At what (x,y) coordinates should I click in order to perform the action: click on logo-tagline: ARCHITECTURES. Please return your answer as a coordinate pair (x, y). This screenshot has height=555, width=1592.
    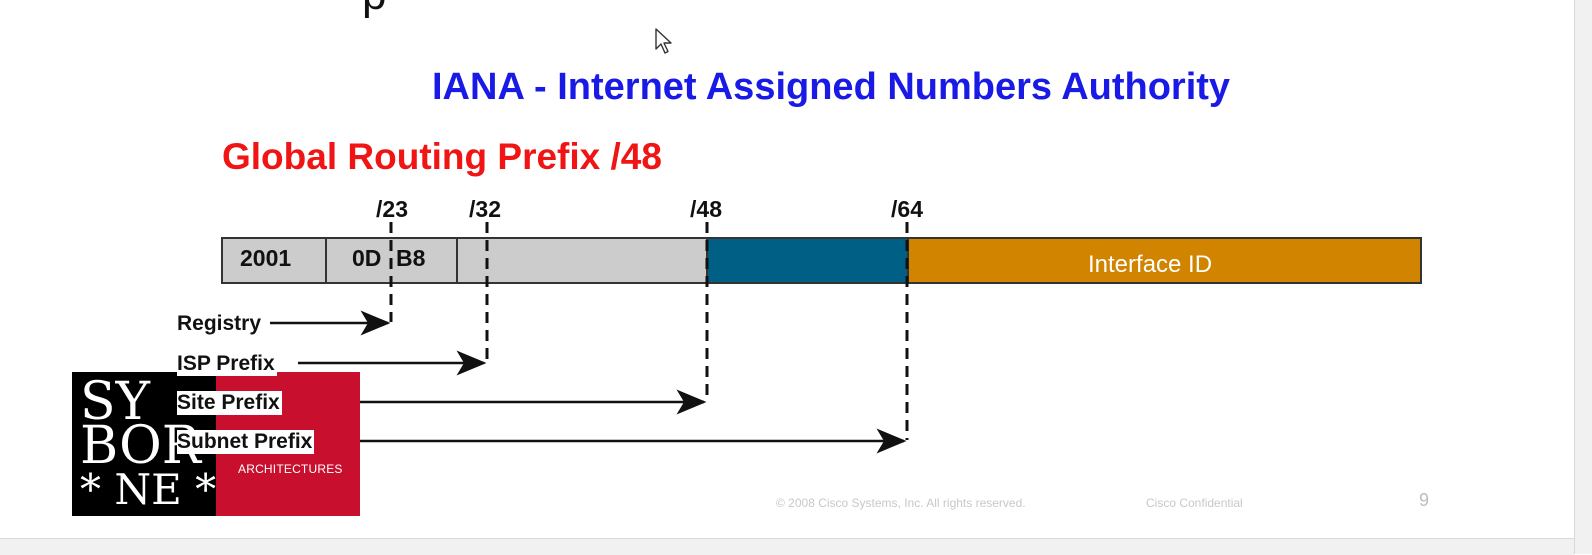
    Looking at the image, I should click on (290, 469).